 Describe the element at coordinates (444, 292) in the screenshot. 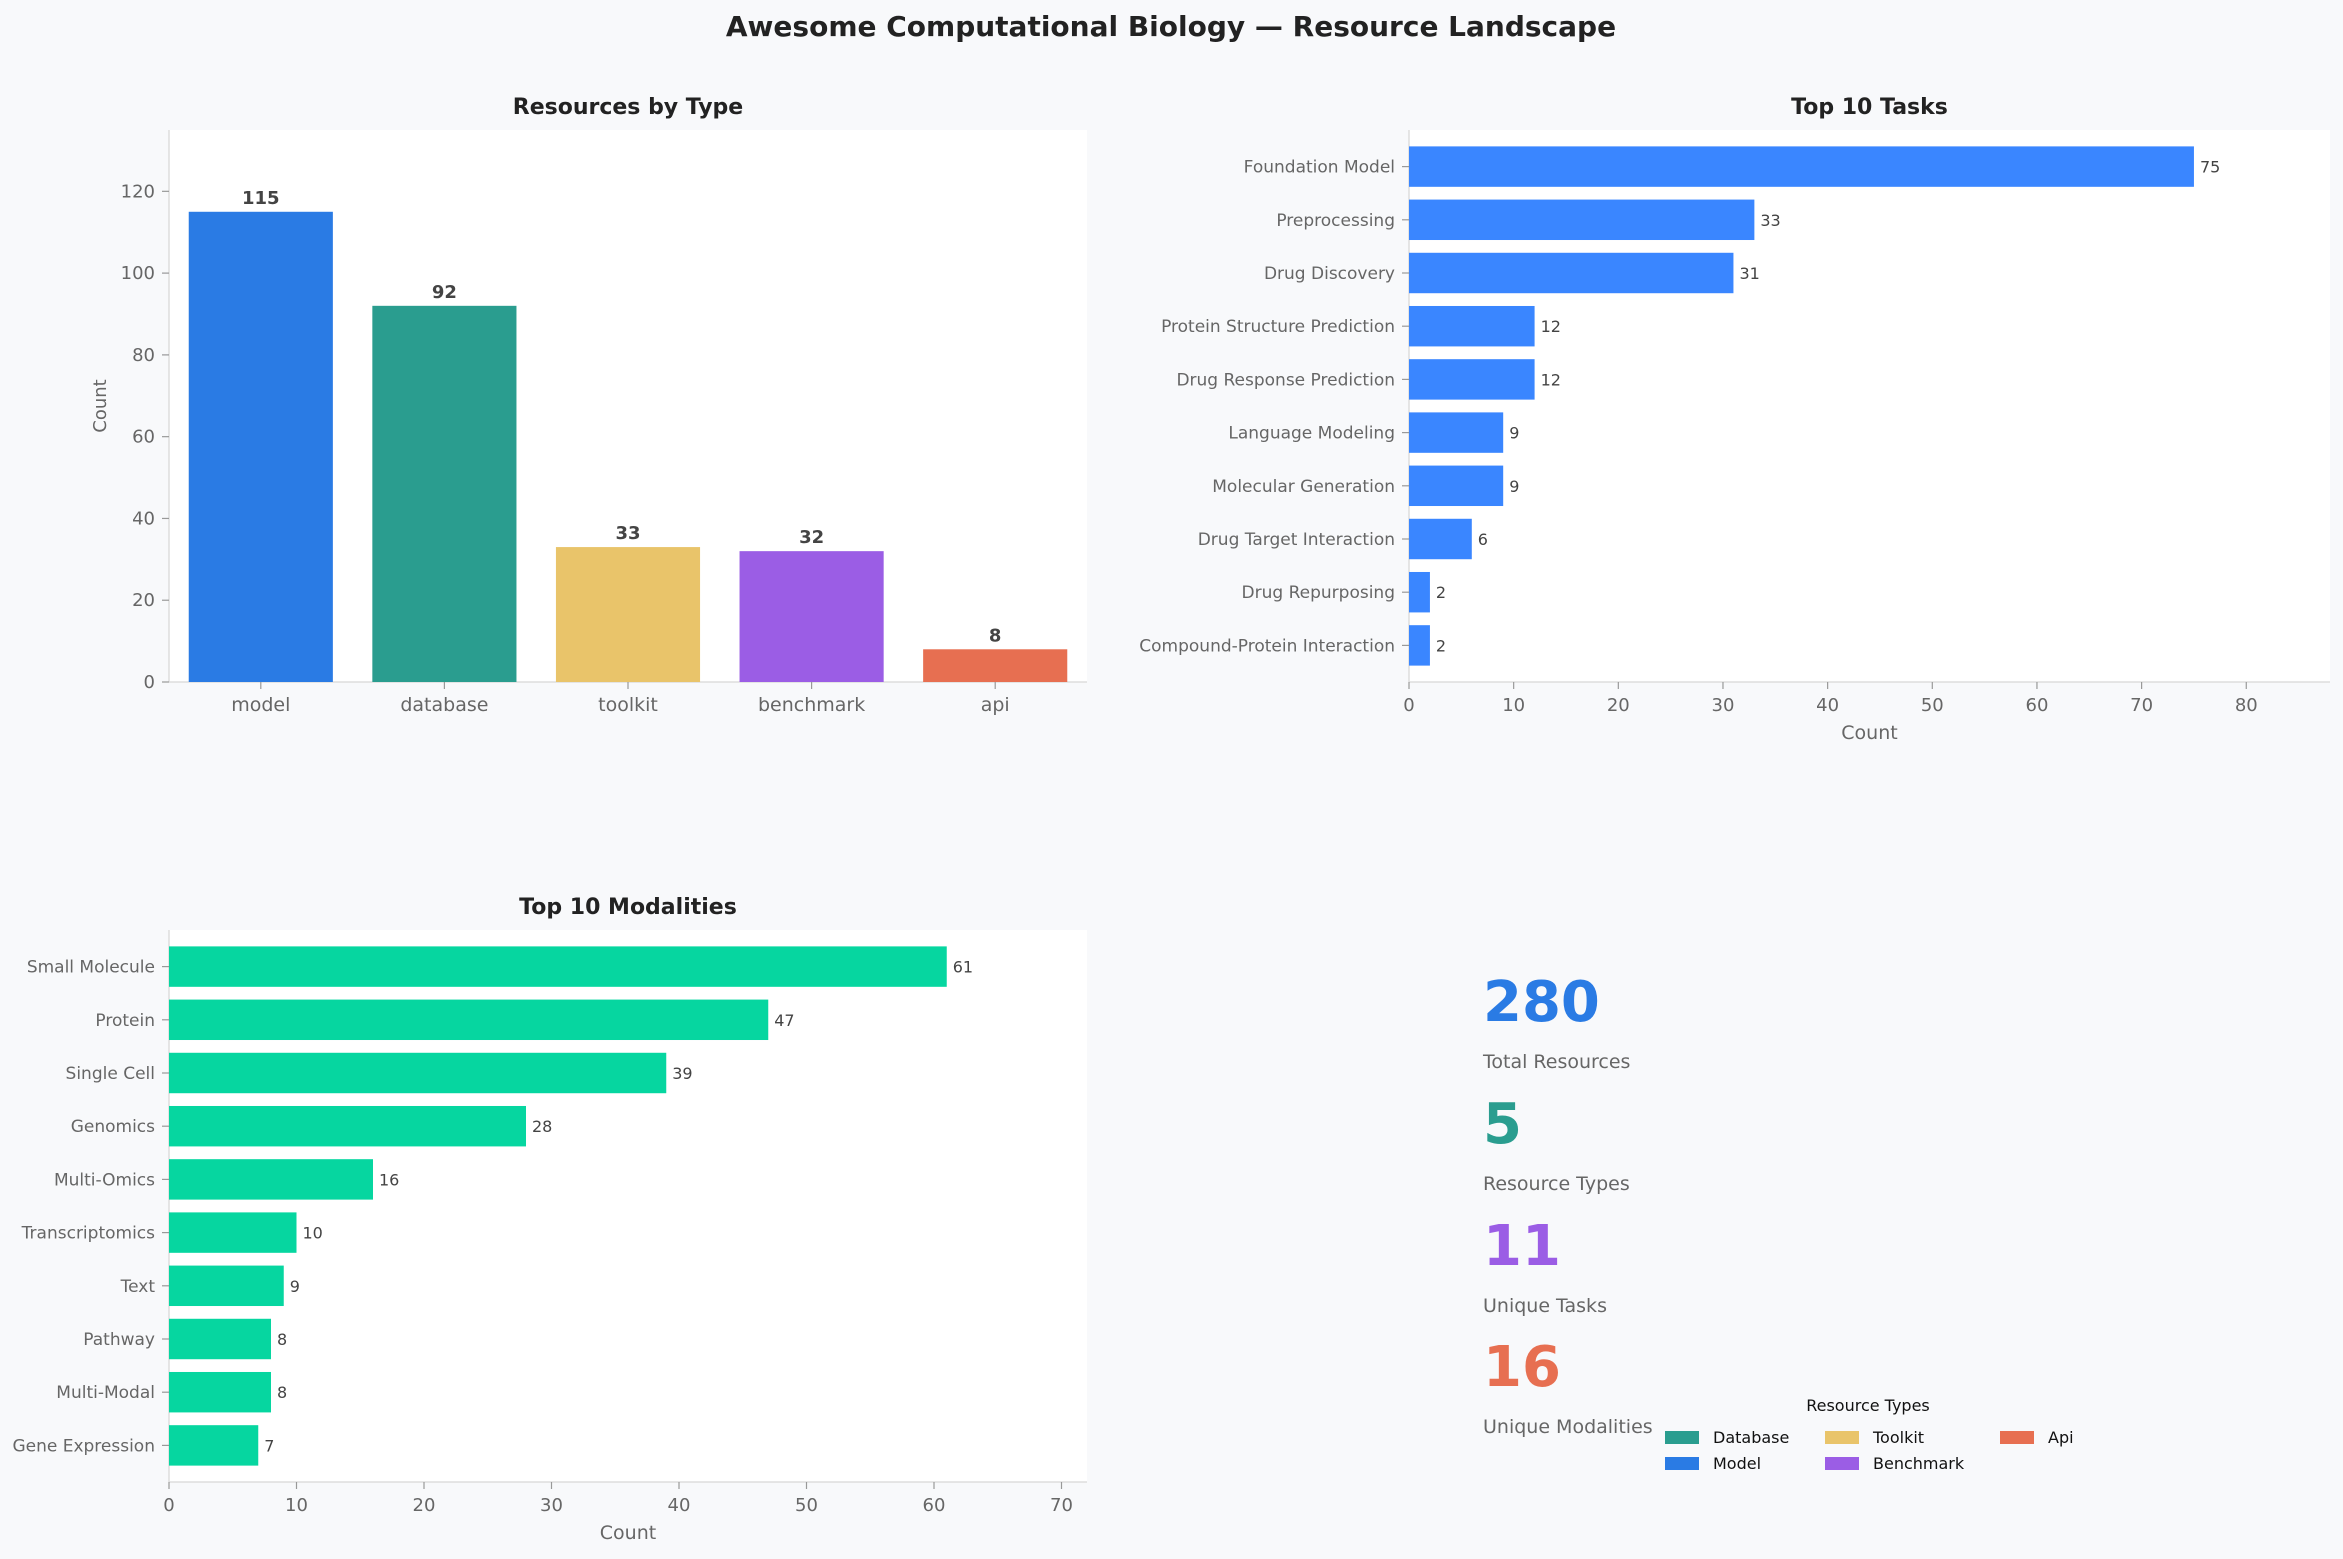

I see `bar-value-label: 92` at that location.